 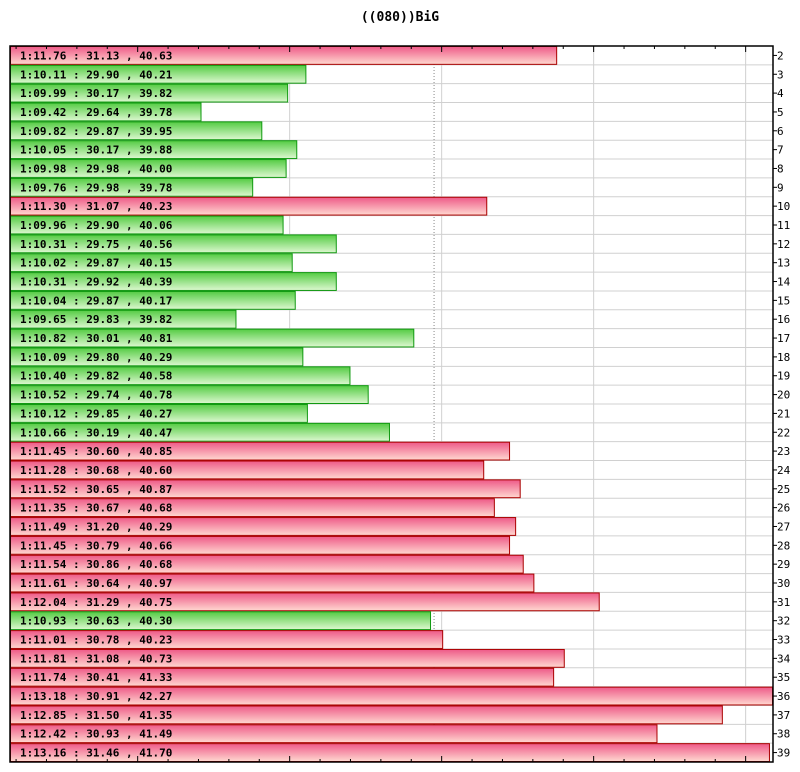 What do you see at coordinates (783, 508) in the screenshot?
I see `lap-number-label: 26` at bounding box center [783, 508].